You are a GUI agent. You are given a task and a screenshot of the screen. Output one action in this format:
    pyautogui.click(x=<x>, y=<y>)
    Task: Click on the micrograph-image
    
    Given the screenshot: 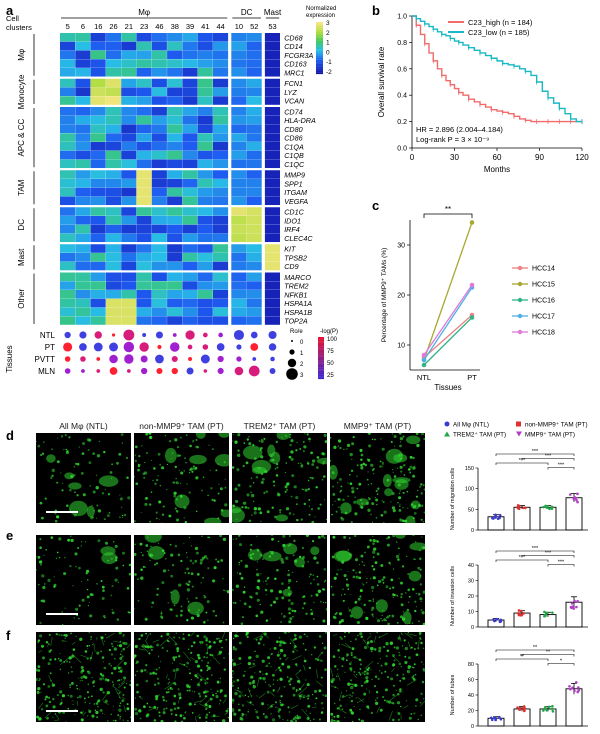 What is the action you would take?
    pyautogui.click(x=279, y=478)
    